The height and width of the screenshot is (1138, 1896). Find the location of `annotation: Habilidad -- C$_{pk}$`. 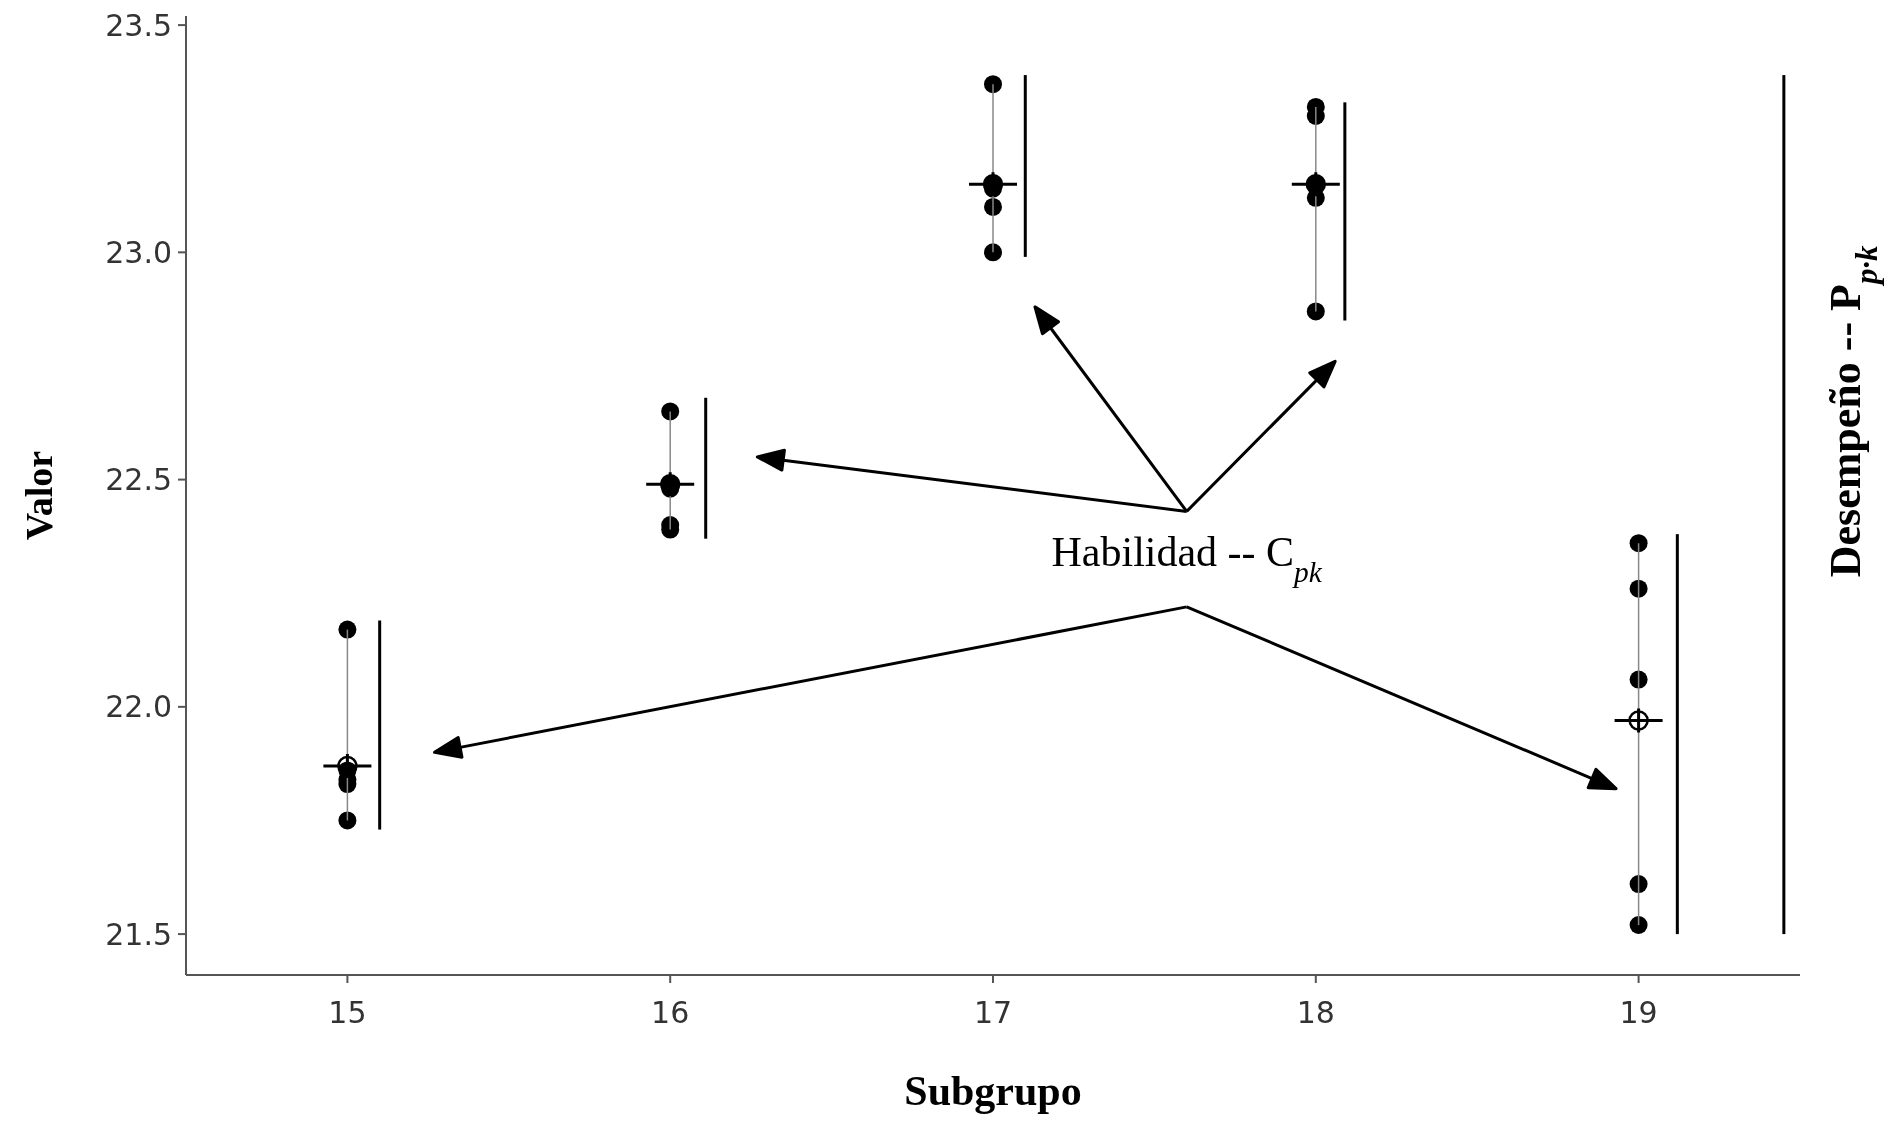

annotation: Habilidad -- C$_{pk}$ is located at coordinates (1187, 558).